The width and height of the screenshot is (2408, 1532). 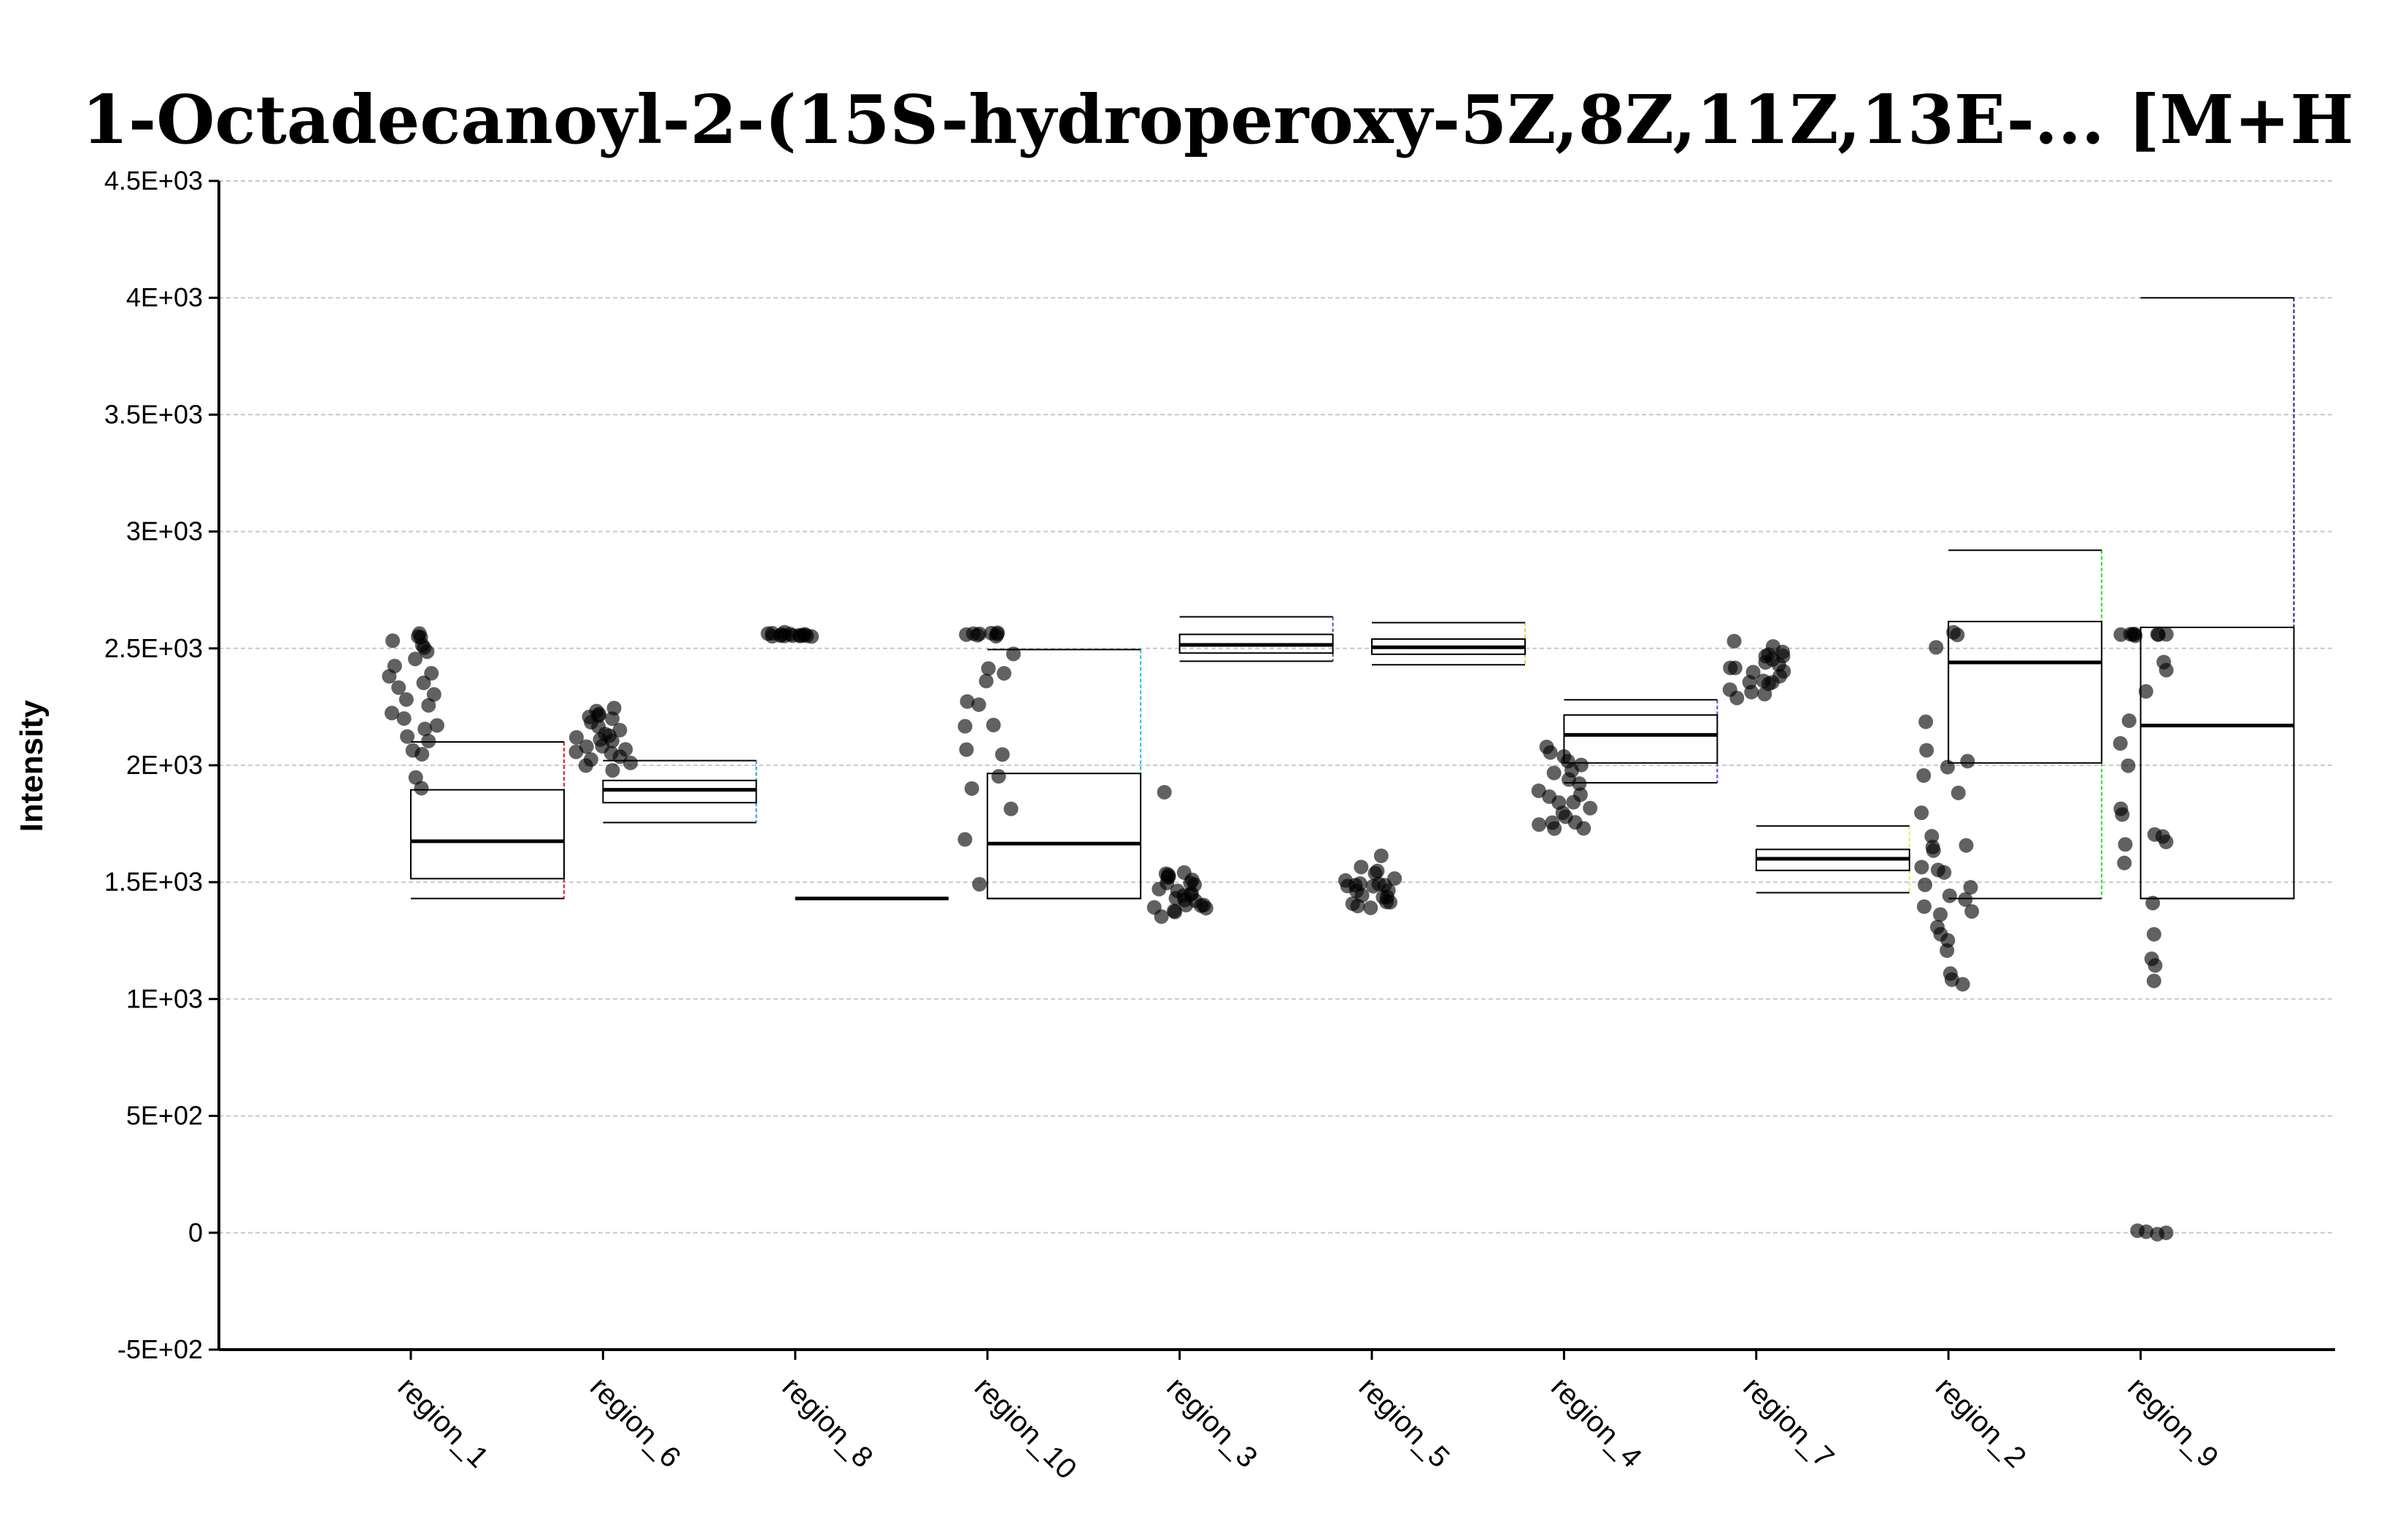 I want to click on x-tick-label: region_8, so click(x=827, y=1423).